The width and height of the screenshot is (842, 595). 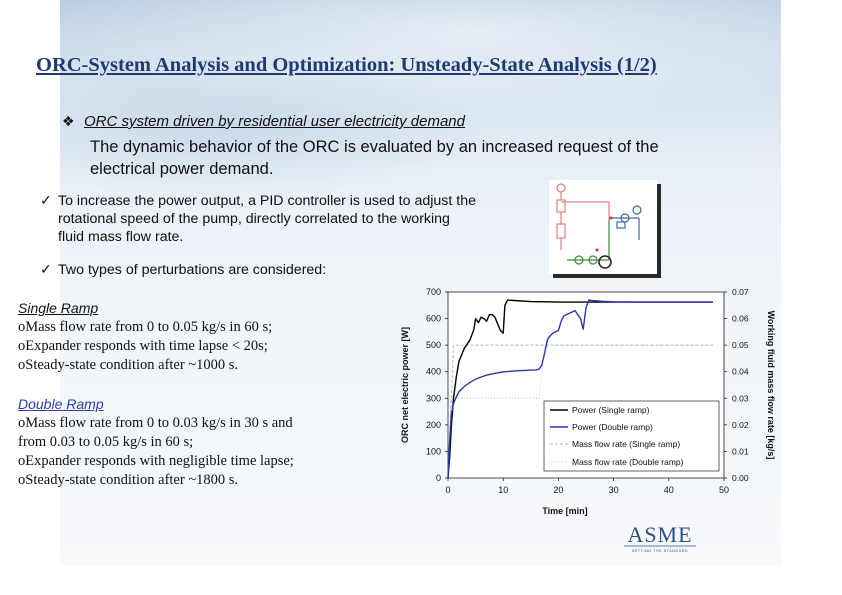 I want to click on orc-schematic-drawing, so click(x=603, y=227).